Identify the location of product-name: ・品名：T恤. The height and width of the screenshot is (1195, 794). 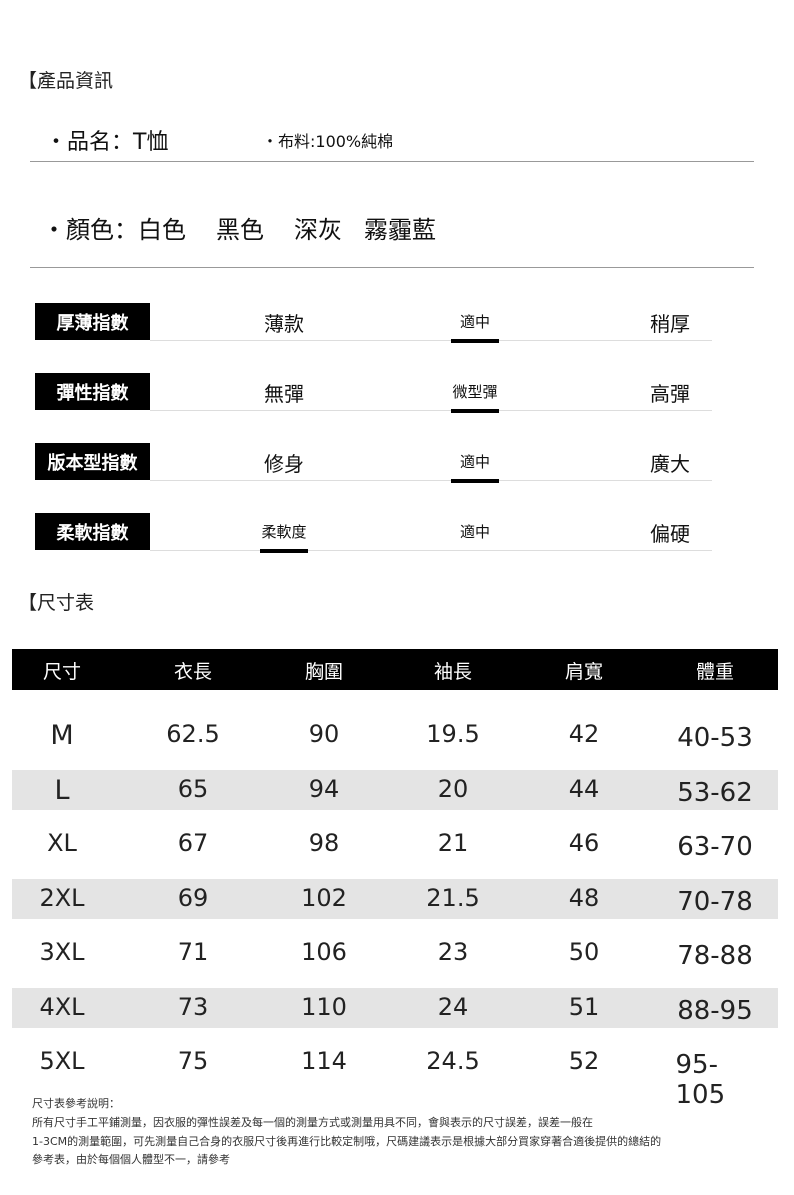
(107, 142).